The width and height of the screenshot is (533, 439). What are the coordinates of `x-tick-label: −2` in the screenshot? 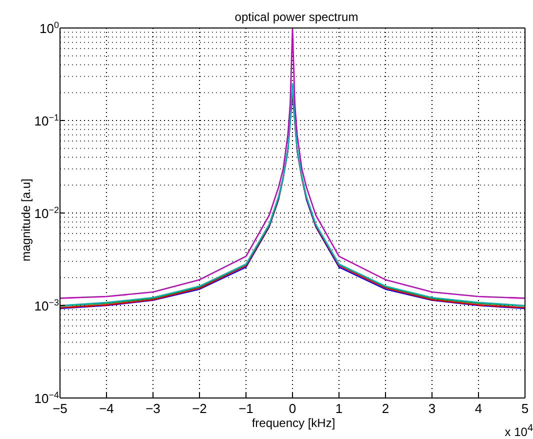 It's located at (199, 408).